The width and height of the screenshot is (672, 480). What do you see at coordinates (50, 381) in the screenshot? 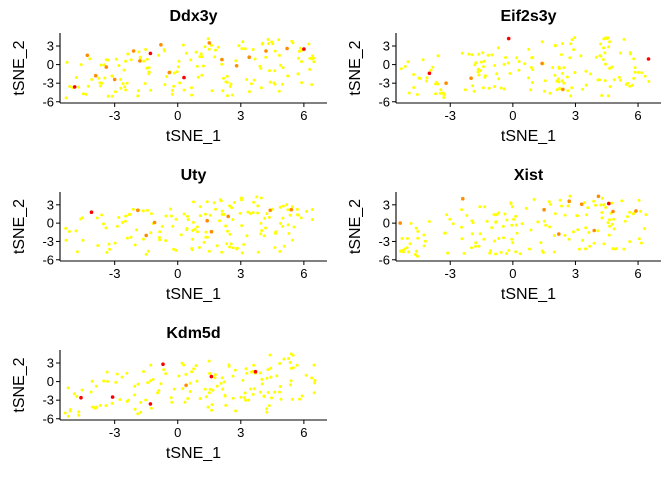
I see `y-tick-label: 0` at bounding box center [50, 381].